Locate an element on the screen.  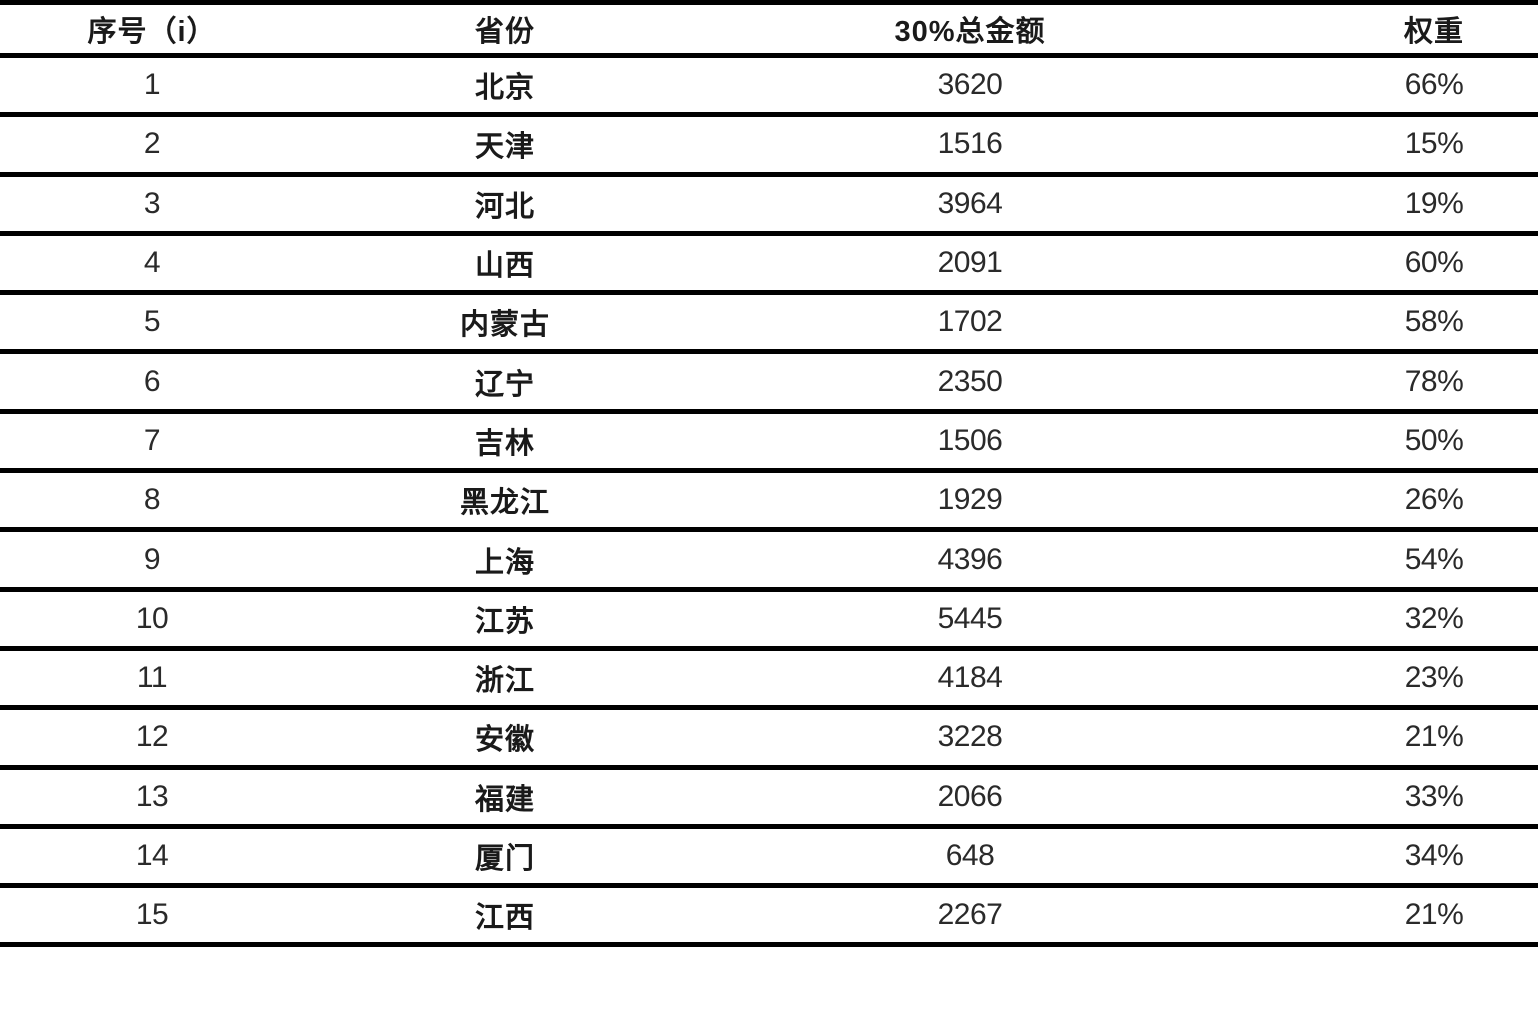
table-row: 10 江苏 5445 32% is located at coordinates (769, 620).